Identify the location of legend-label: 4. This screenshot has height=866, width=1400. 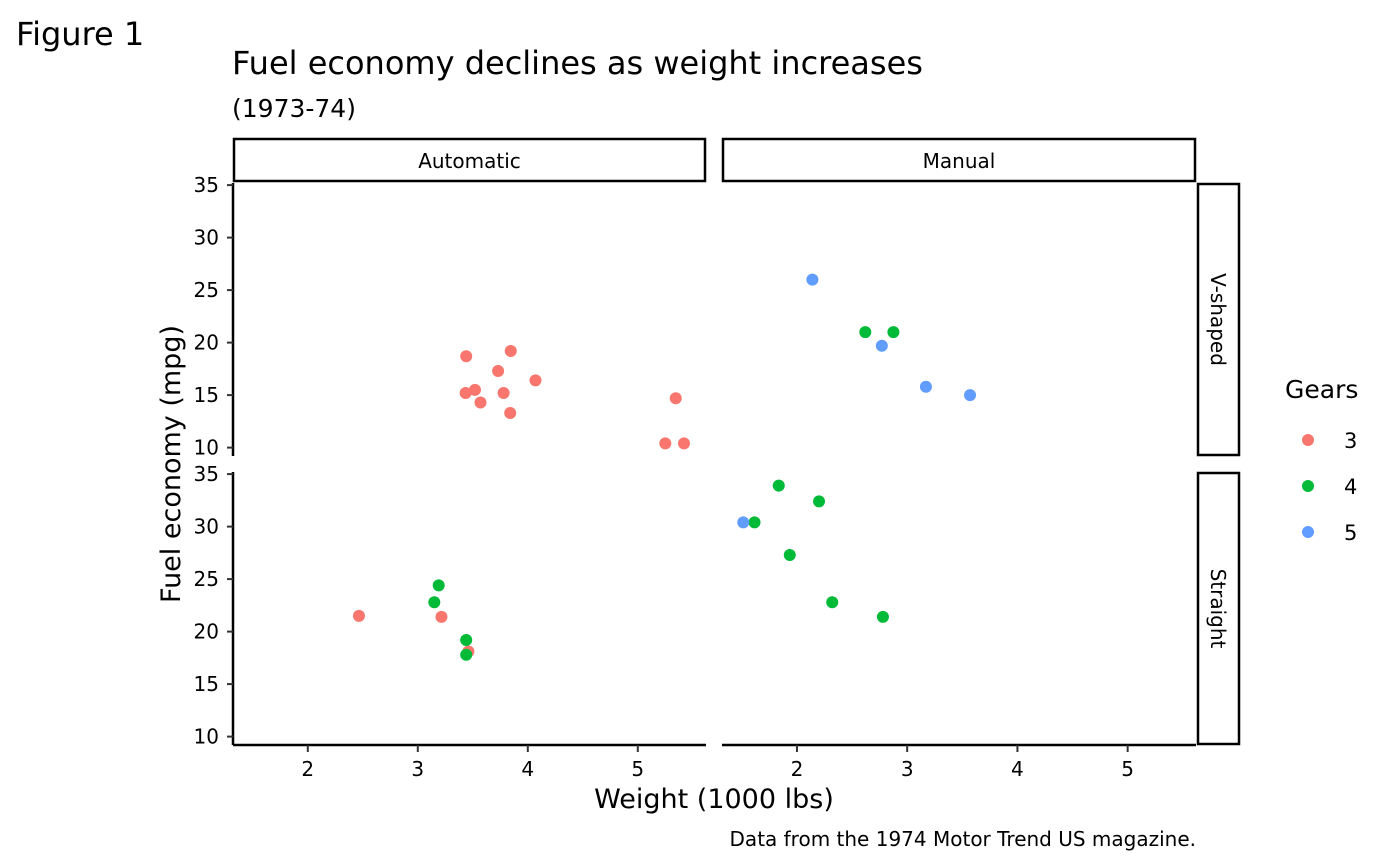
(1350, 487).